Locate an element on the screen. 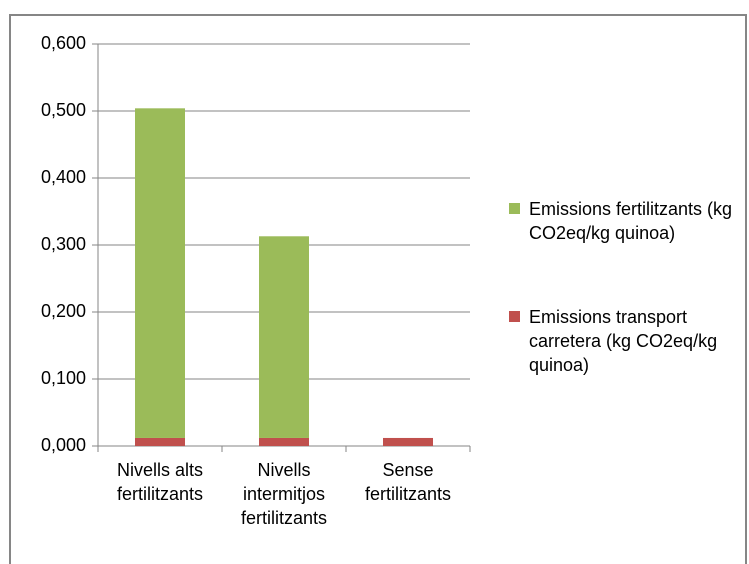 The image size is (749, 564). y-tick-label: 0,000 is located at coordinates (63, 445).